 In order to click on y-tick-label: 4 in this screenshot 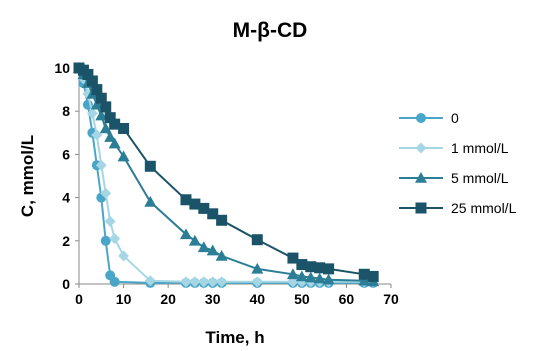, I will do `click(66, 198)`.